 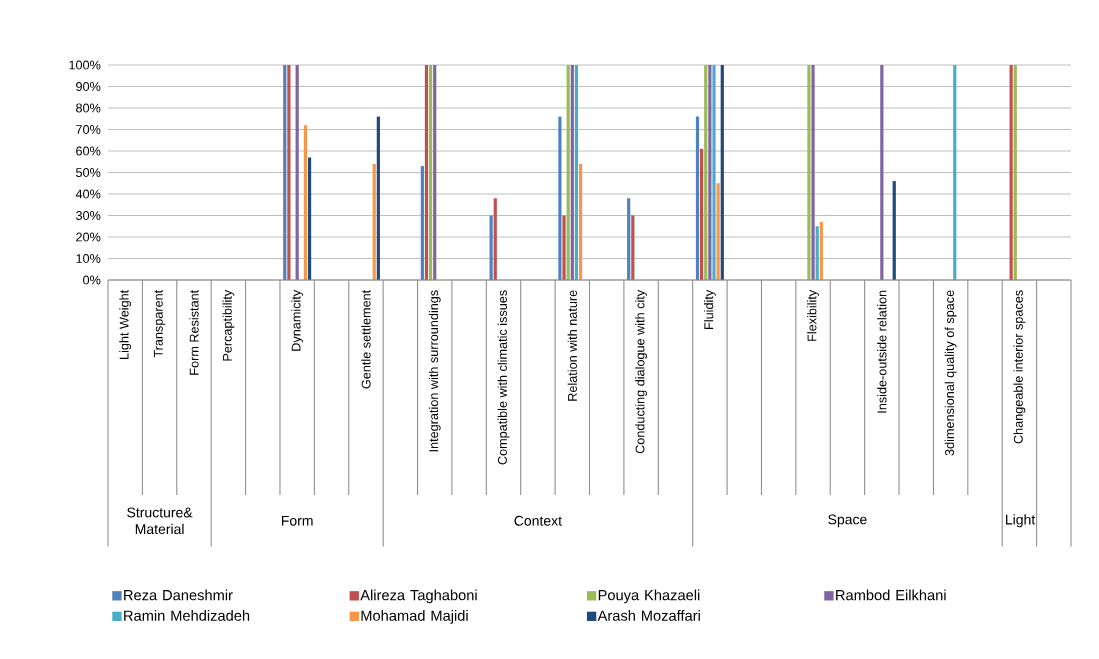 I want to click on x-tick-label: Compatible with climatic issues, so click(x=503, y=377).